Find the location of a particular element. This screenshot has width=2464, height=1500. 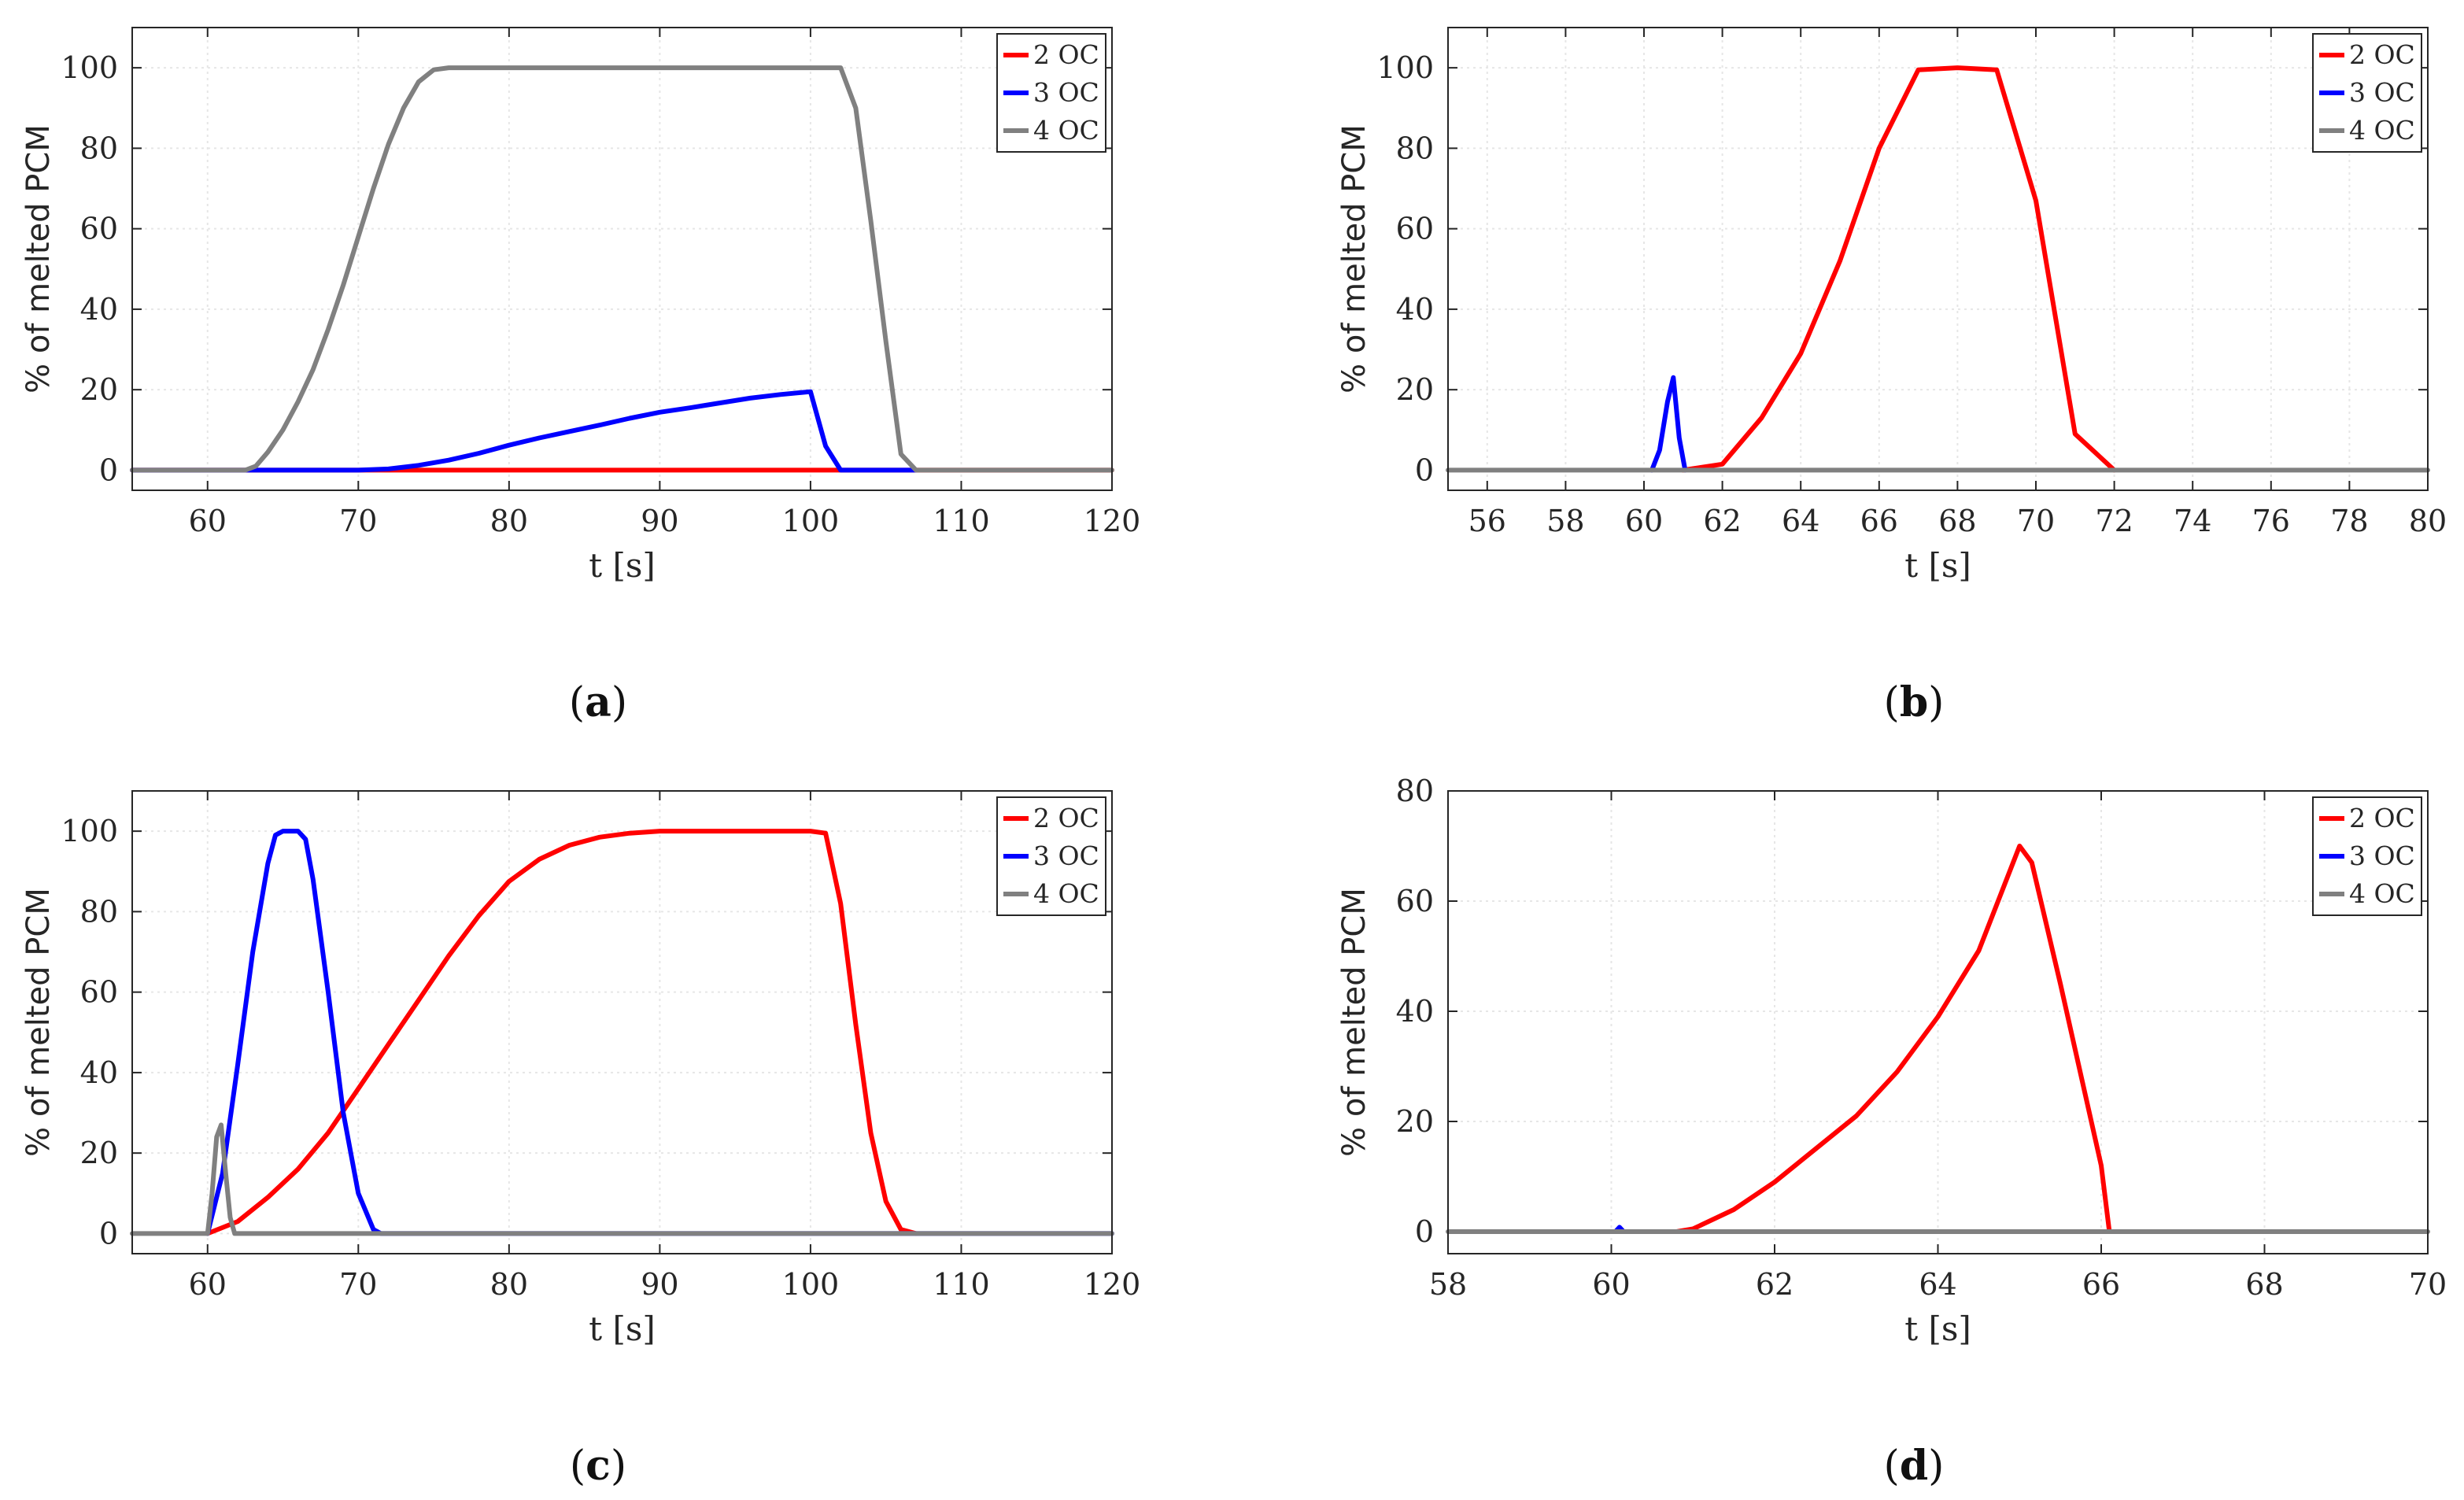

plot-area is located at coordinates (622, 1022).